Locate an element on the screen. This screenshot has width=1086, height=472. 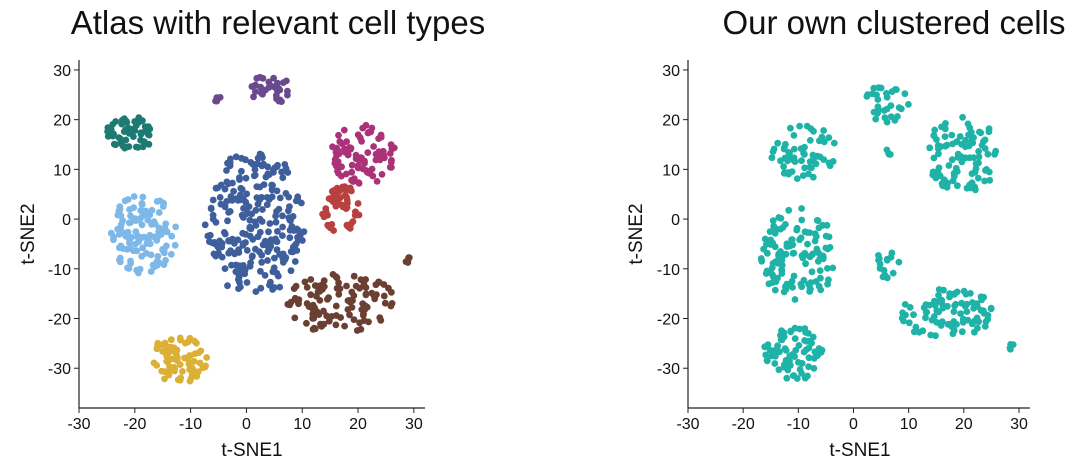
atlas-y-tick-label: -20 is located at coordinates (59, 320).